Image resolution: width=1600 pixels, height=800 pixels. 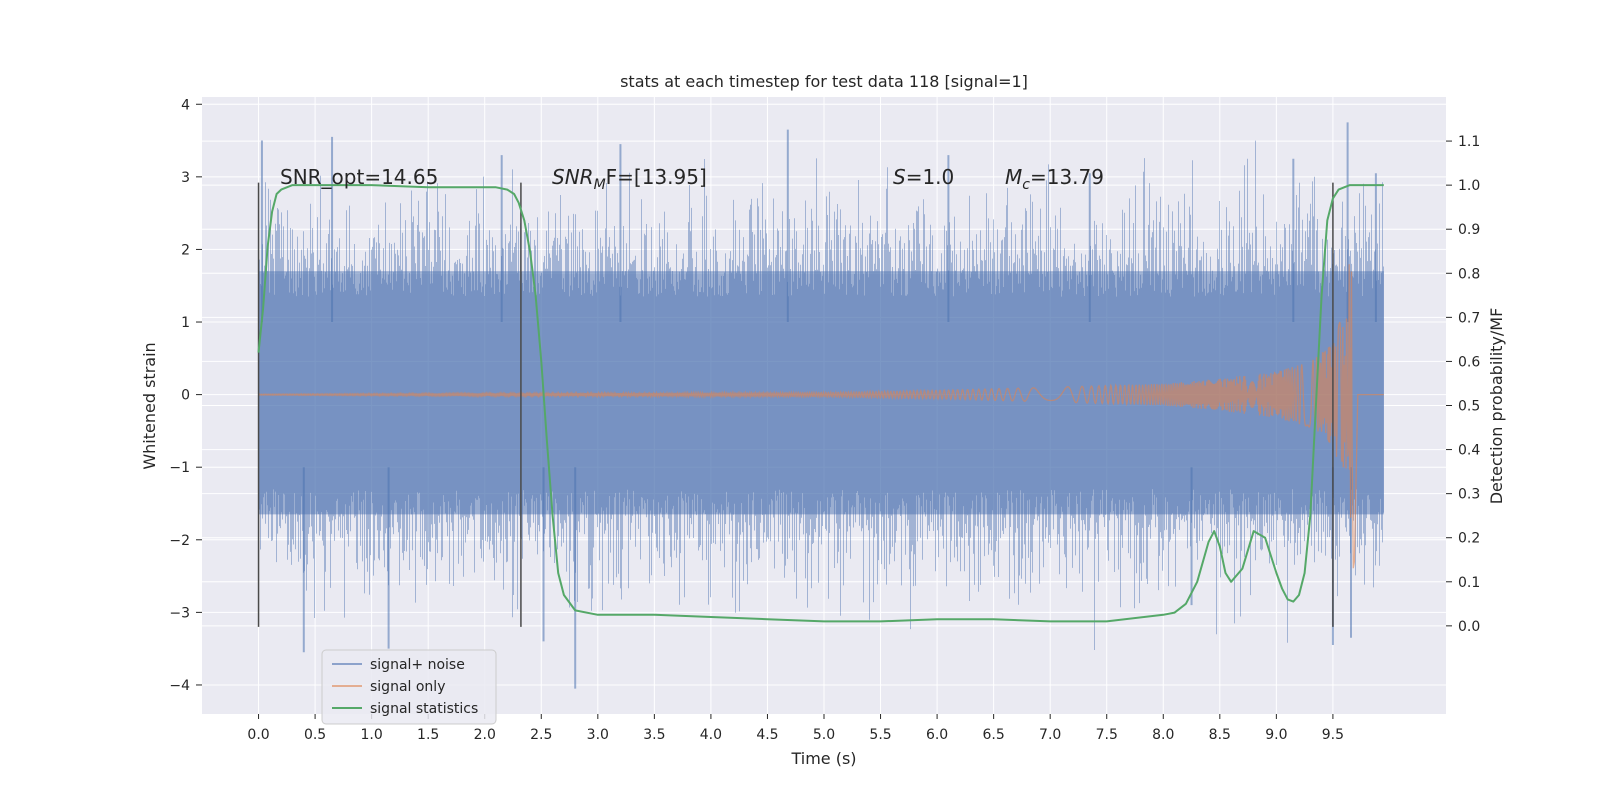 What do you see at coordinates (711, 735) in the screenshot?
I see `x-tick-label: 4.0` at bounding box center [711, 735].